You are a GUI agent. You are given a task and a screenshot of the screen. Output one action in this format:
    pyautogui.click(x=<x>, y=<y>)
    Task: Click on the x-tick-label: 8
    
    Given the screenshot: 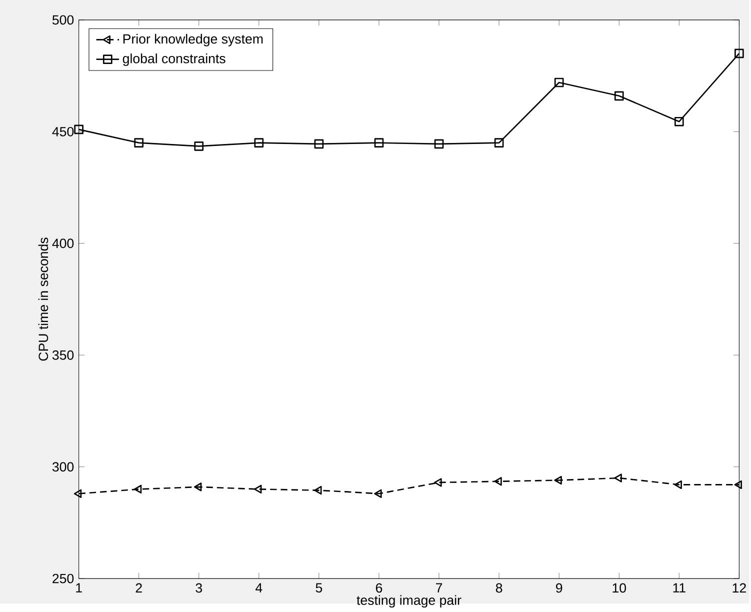 What is the action you would take?
    pyautogui.click(x=499, y=588)
    